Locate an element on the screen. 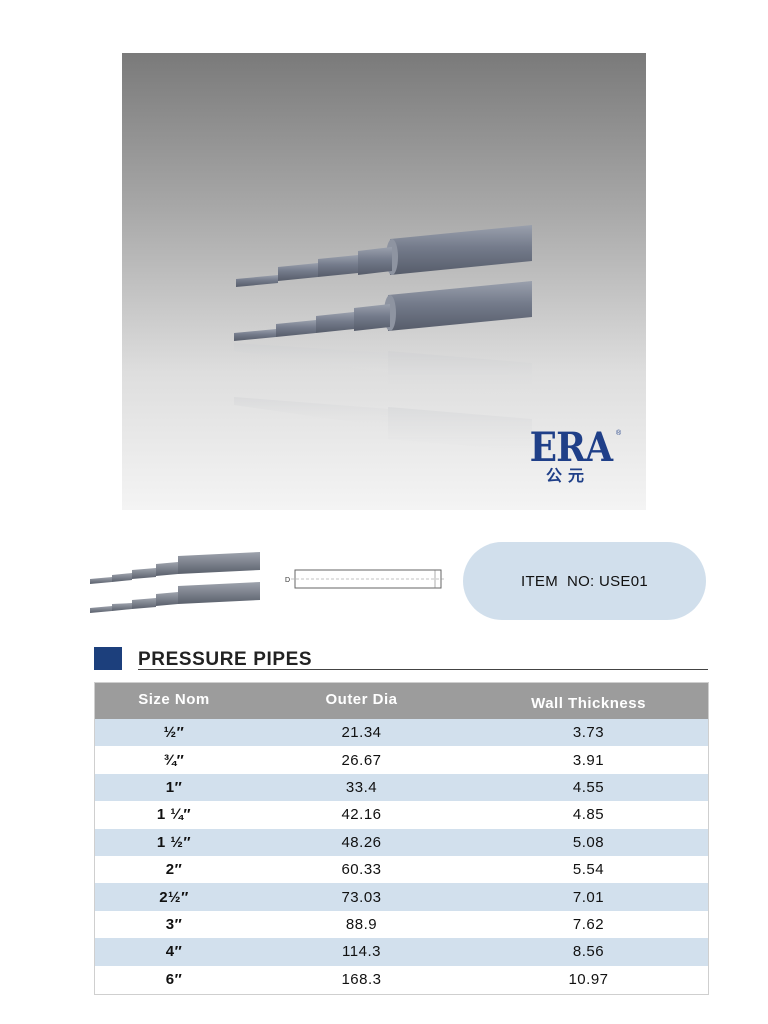 The width and height of the screenshot is (768, 1024). cell-size: 1″ is located at coordinates (174, 787).